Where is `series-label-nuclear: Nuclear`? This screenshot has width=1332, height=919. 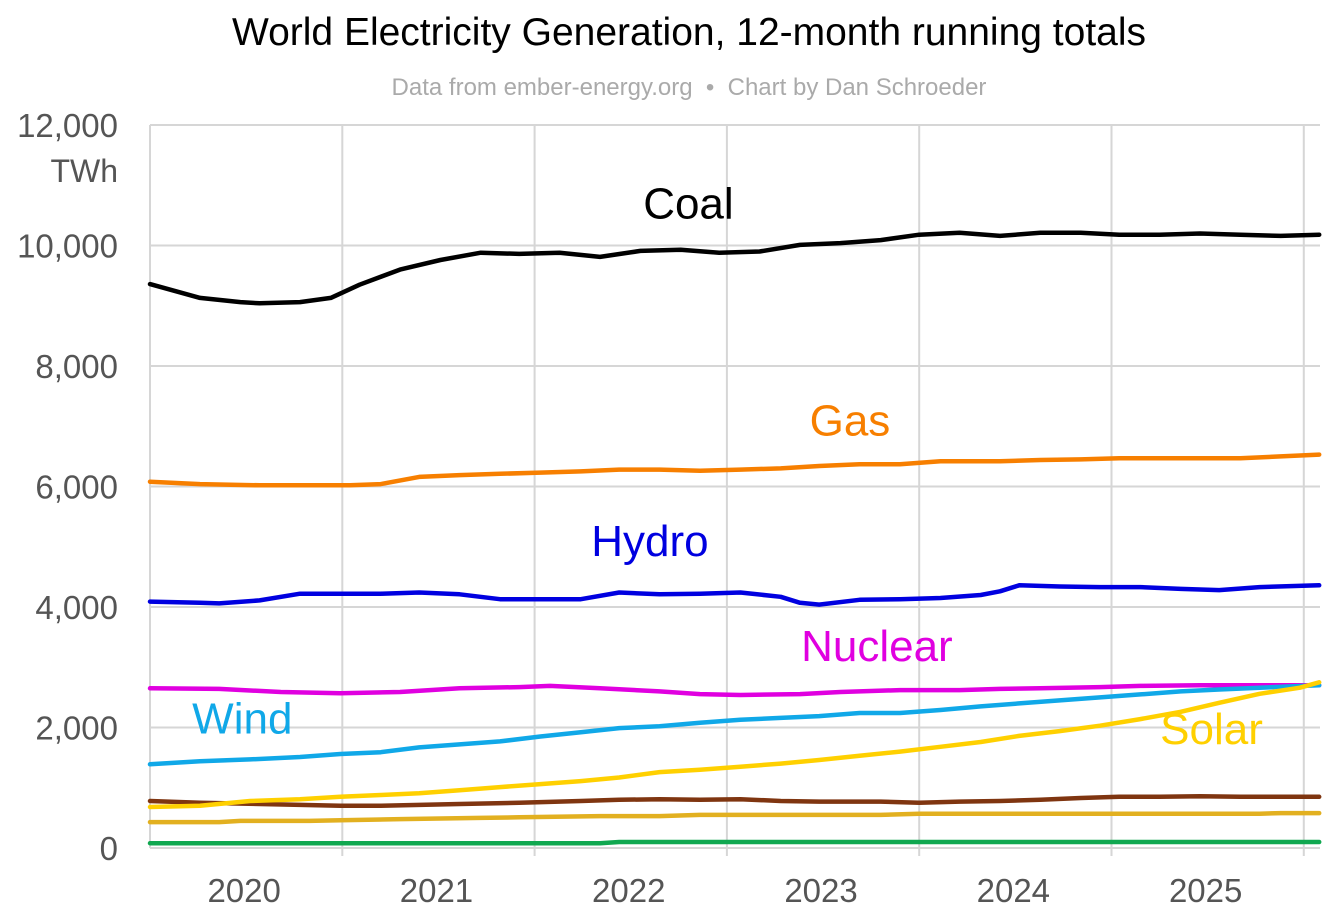 series-label-nuclear: Nuclear is located at coordinates (877, 646).